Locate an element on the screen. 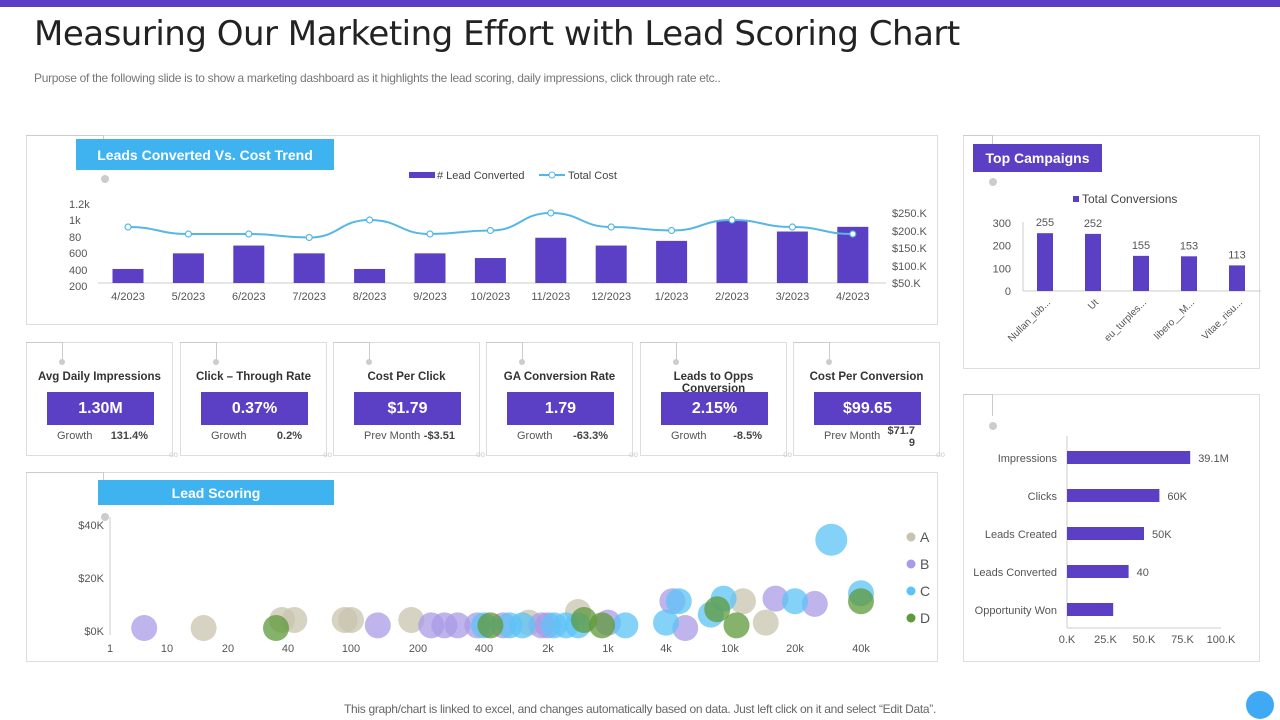  y-axis-tick: 300 is located at coordinates (1002, 224).